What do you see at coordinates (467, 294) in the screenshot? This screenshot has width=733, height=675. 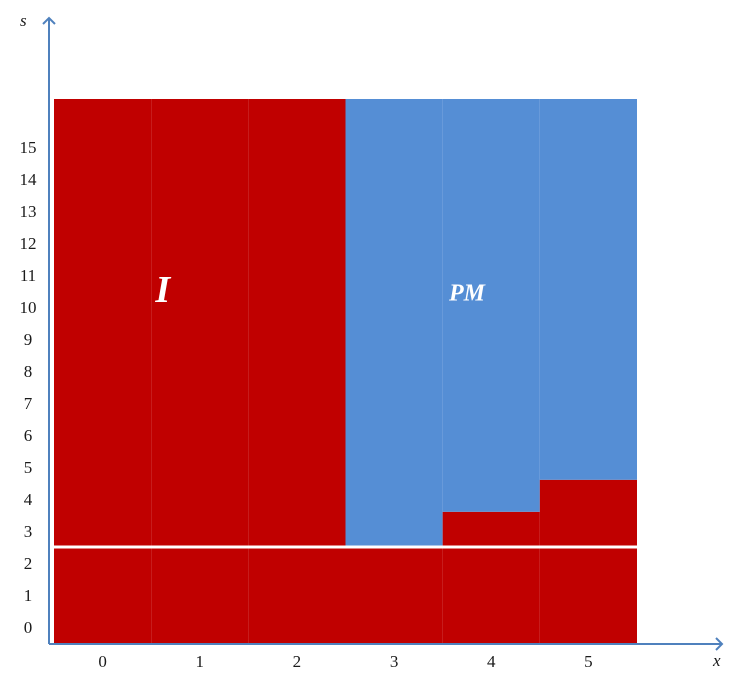 I see `region-label-PM: PM` at bounding box center [467, 294].